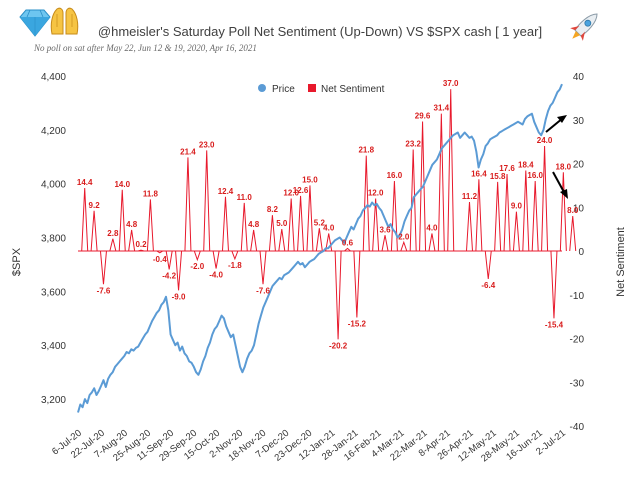  What do you see at coordinates (579, 121) in the screenshot?
I see `y2-tick-label: 30` at bounding box center [579, 121].